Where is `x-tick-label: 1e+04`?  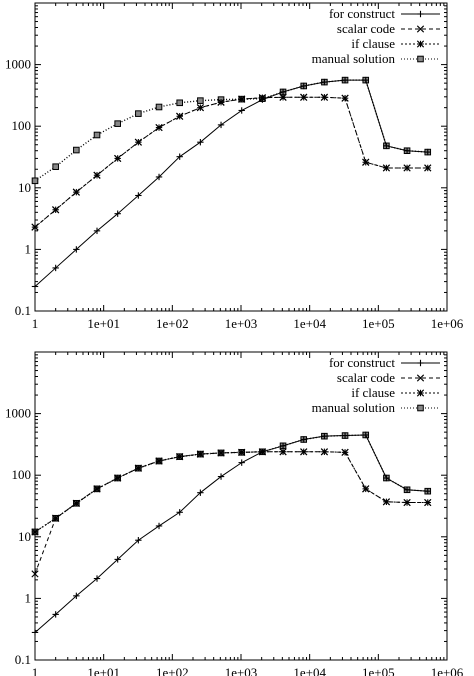 x-tick-label: 1e+04 is located at coordinates (309, 670).